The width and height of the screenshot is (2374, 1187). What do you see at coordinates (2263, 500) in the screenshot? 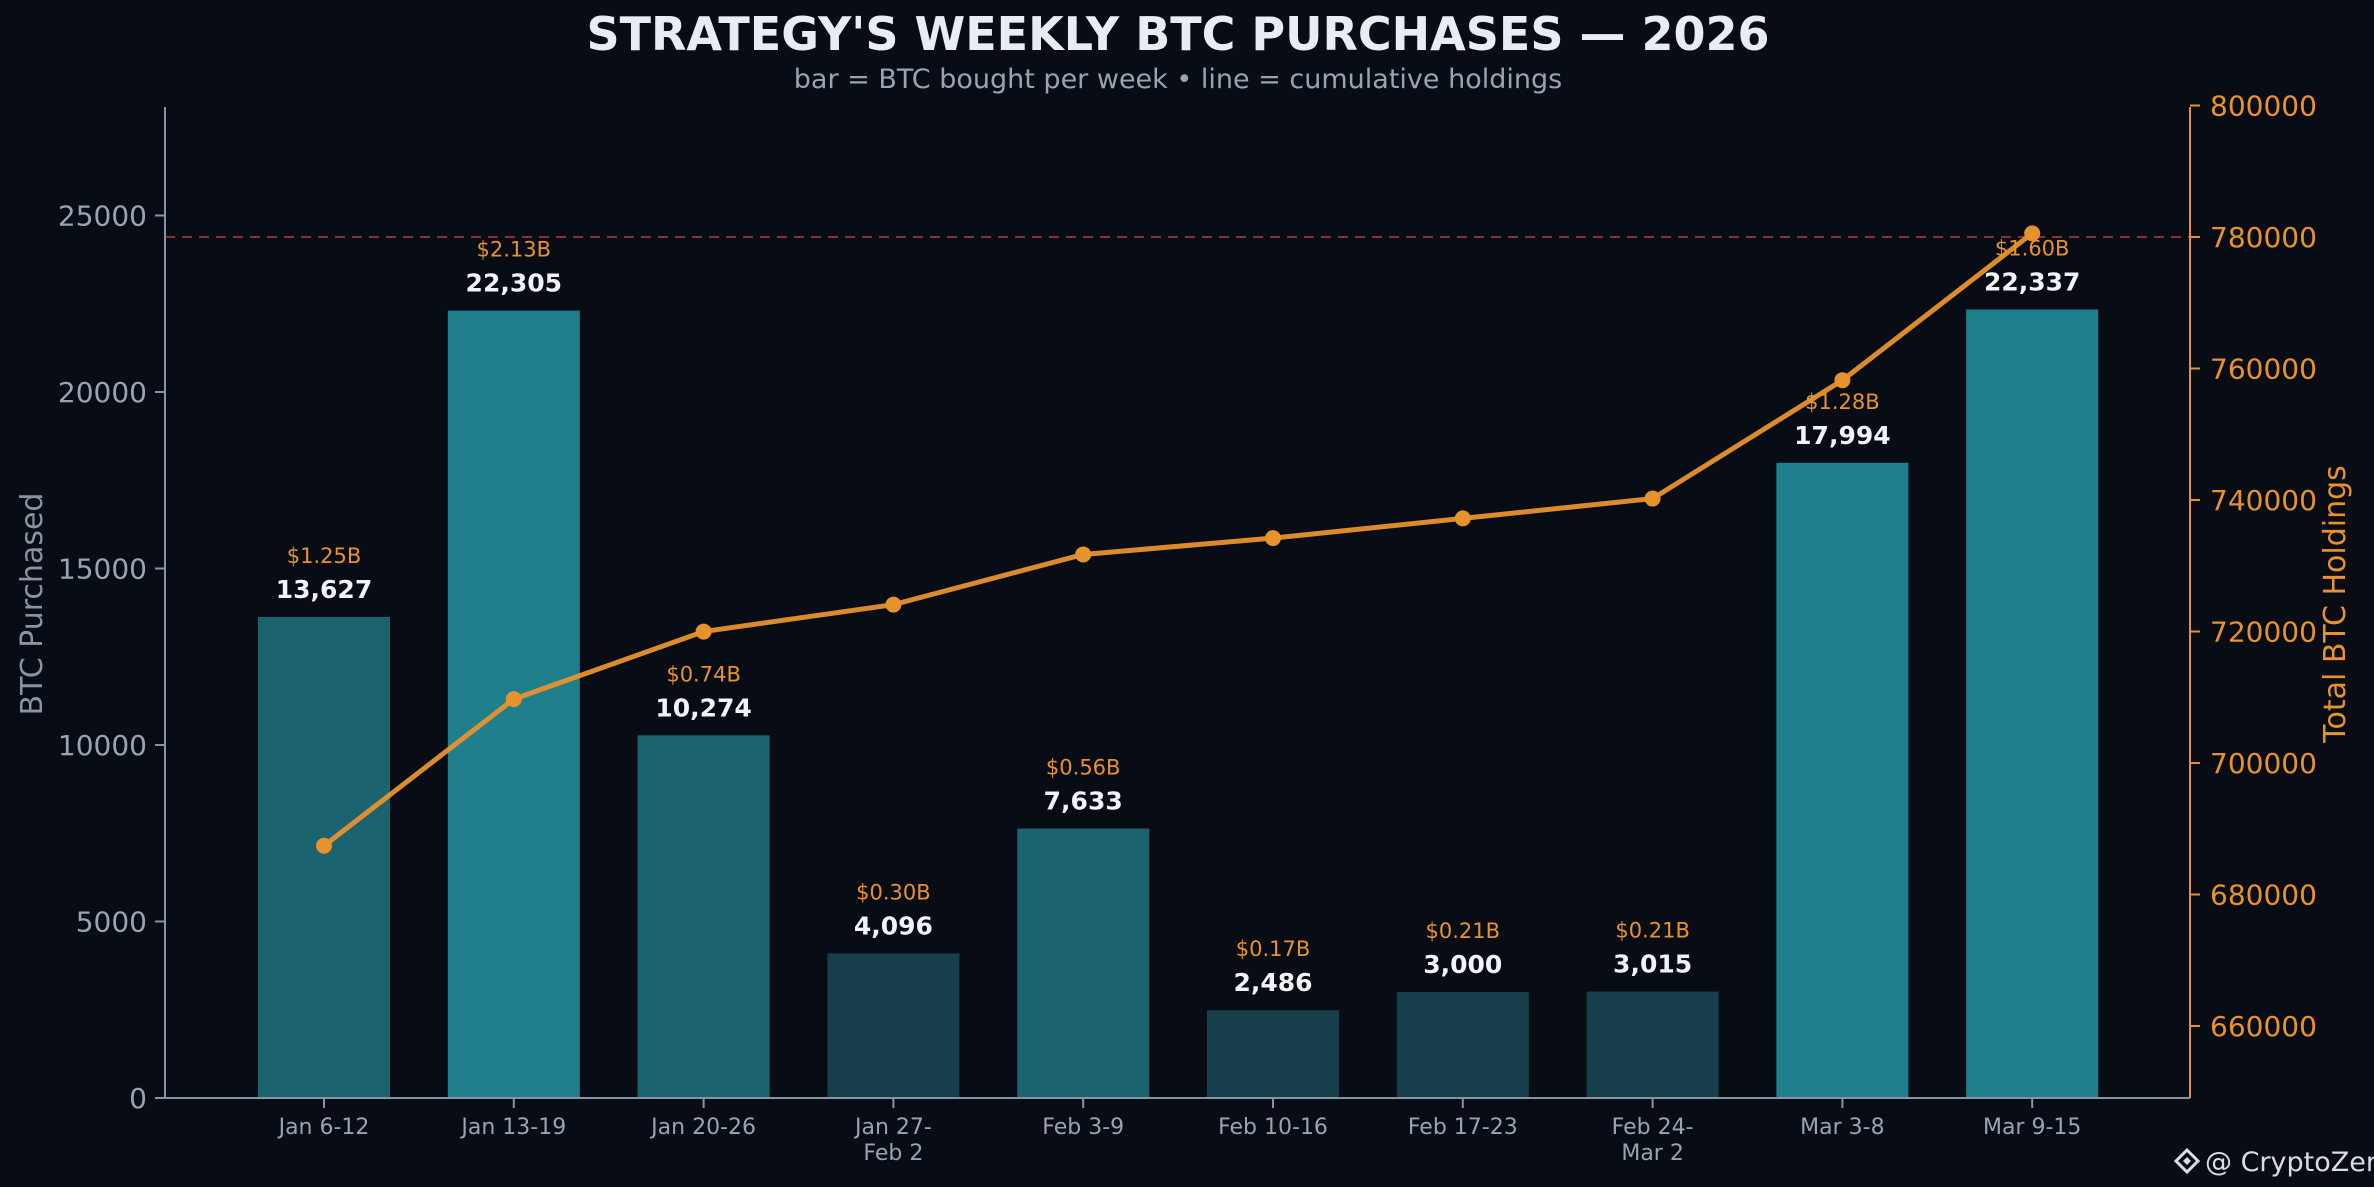
I see `right-tick-label: 740000` at bounding box center [2263, 500].